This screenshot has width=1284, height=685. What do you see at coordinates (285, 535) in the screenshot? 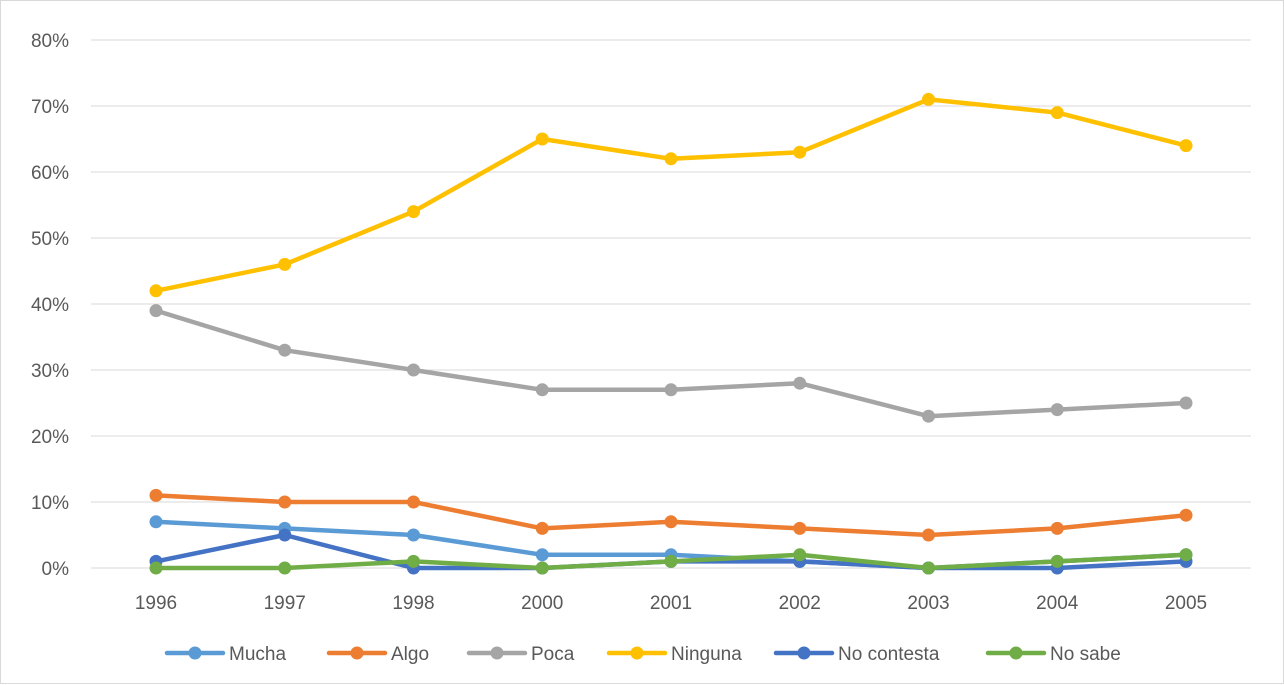
I see `data-point-no-contesta` at bounding box center [285, 535].